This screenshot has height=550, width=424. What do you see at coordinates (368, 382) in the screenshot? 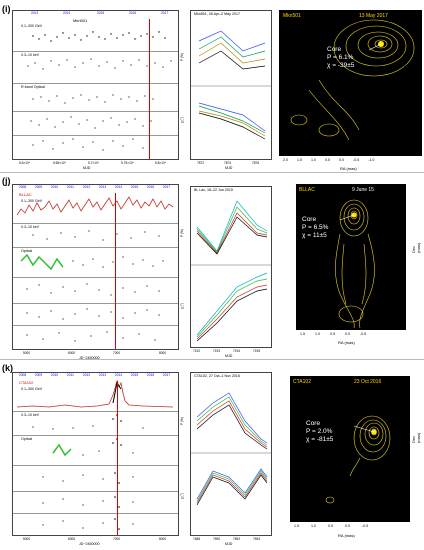
I see `vlbi-date: 23 Oct 2016` at bounding box center [368, 382].